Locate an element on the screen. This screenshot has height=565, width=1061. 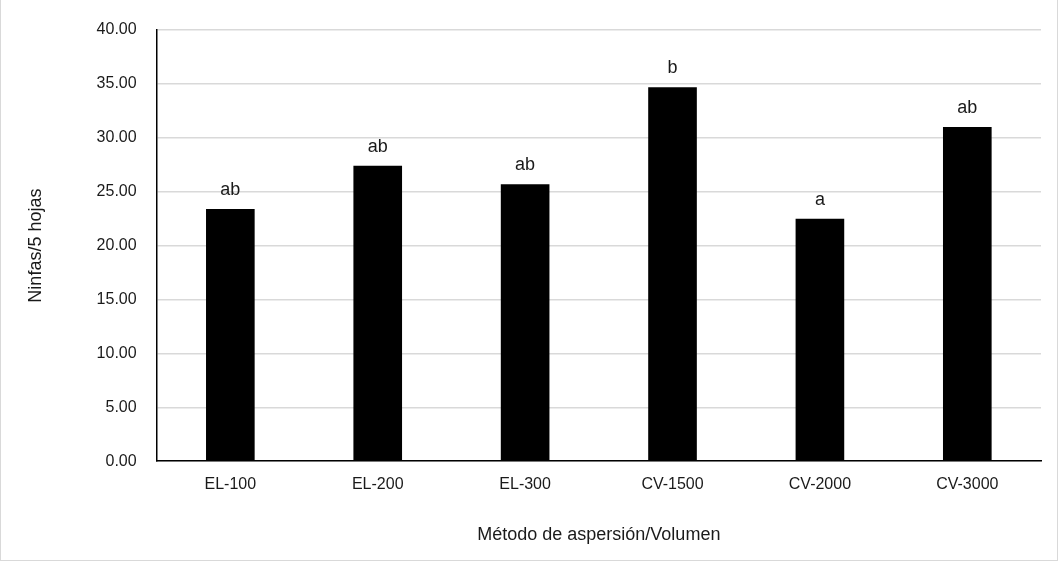
annotation: b is located at coordinates (672, 67).